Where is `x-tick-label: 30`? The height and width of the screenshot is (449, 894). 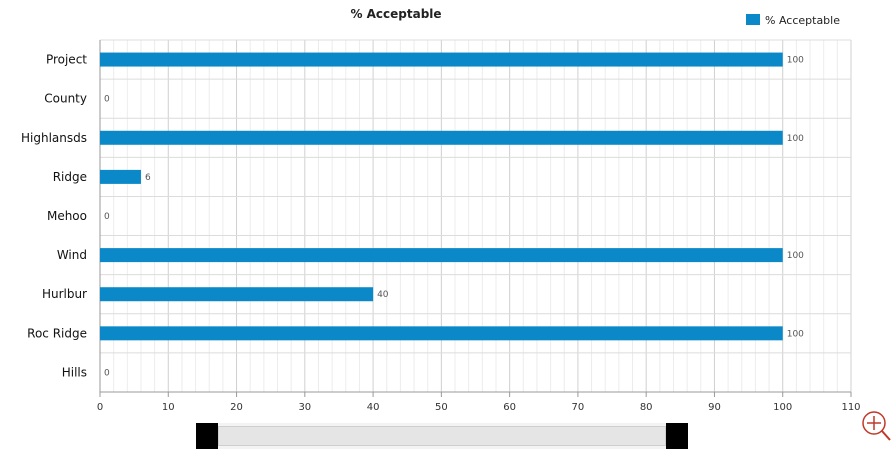
x-tick-label: 30 is located at coordinates (304, 407).